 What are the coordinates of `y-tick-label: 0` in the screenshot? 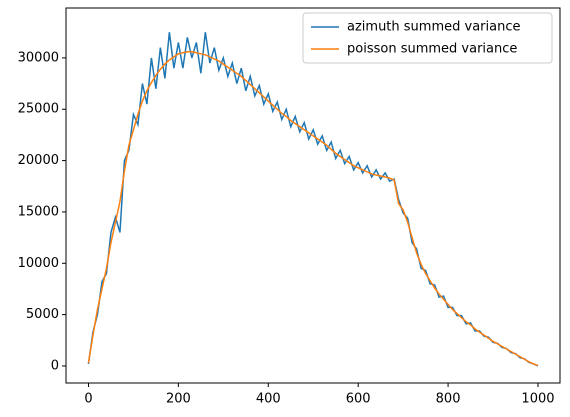 It's located at (55, 365).